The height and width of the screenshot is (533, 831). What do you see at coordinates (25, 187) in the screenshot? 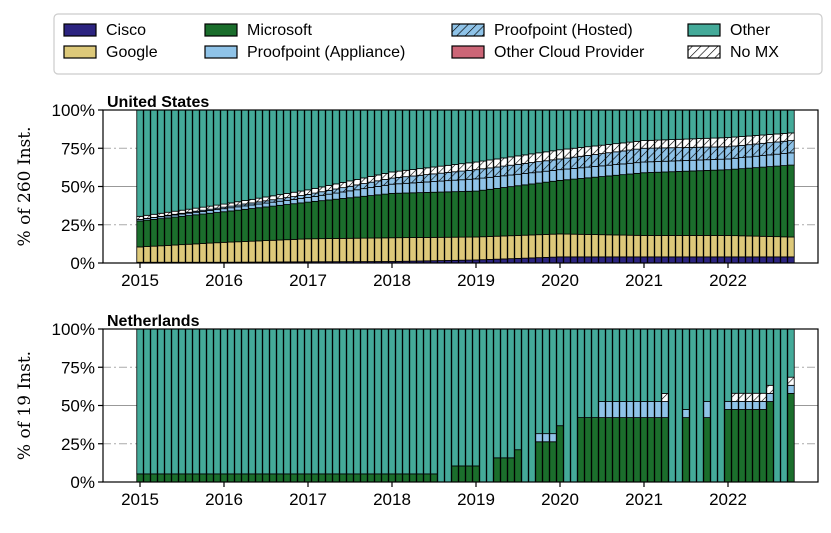
I see `y-axis-label: % of 260 Inst.` at bounding box center [25, 187].